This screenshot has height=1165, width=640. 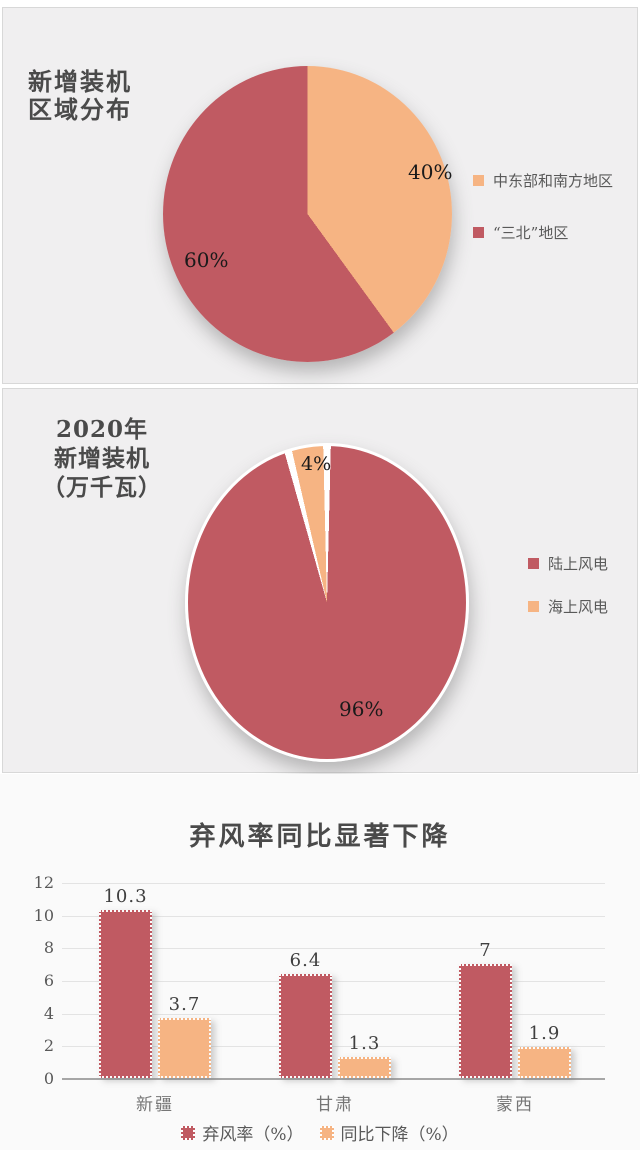 What do you see at coordinates (364, 1043) in the screenshot?
I see `bar-value-label: 1.3` at bounding box center [364, 1043].